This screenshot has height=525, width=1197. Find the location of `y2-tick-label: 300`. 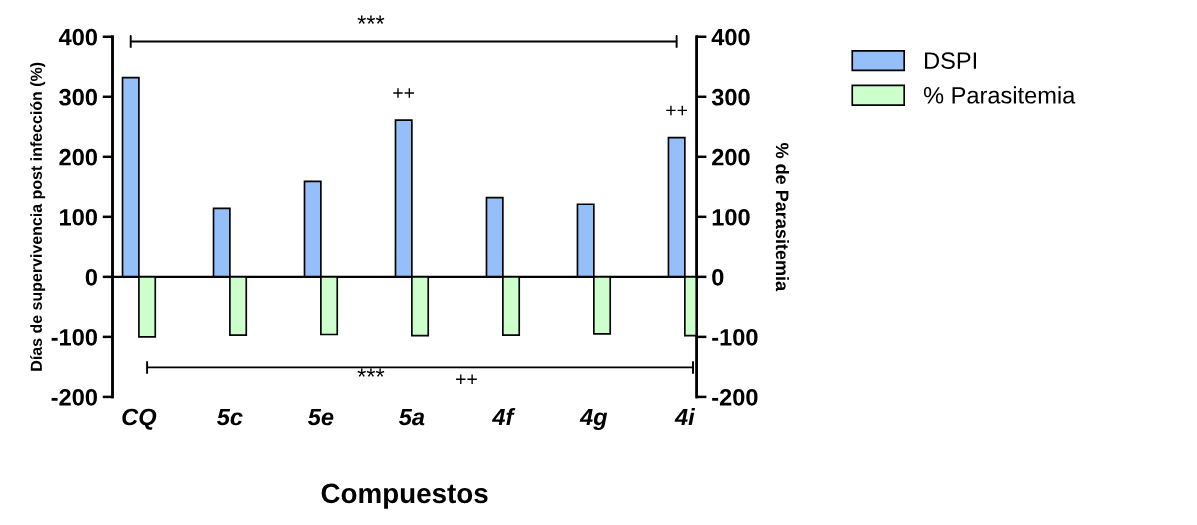

y2-tick-label: 300 is located at coordinates (730, 97).